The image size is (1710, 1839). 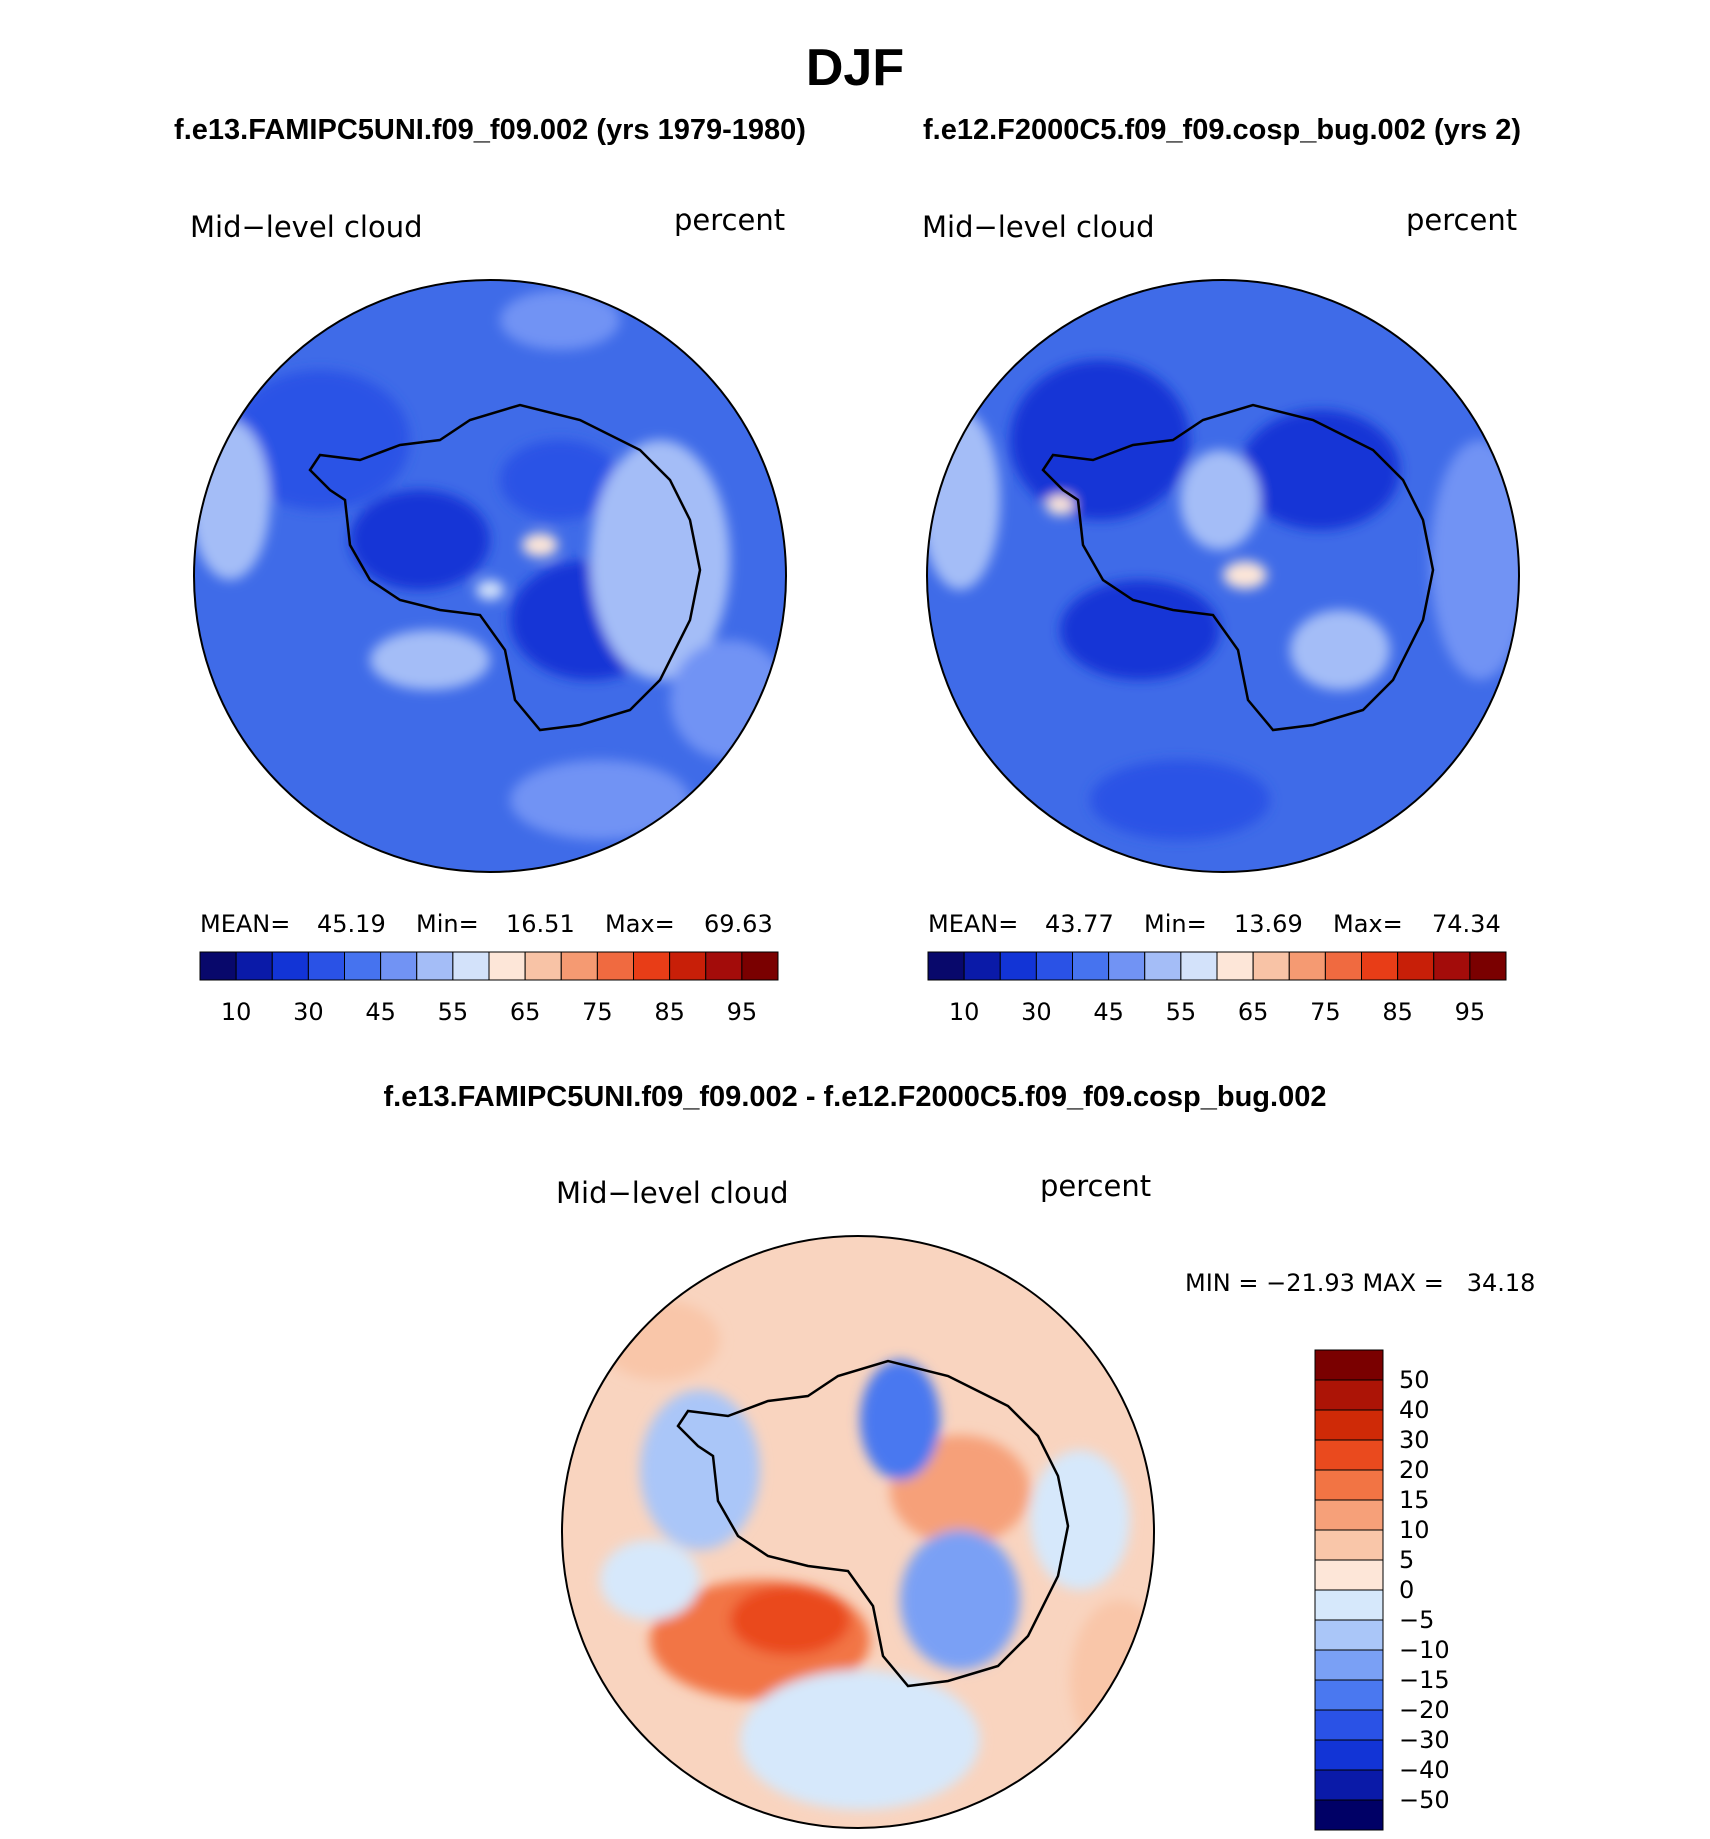 What do you see at coordinates (1424, 1770) in the screenshot?
I see `diff-colorbar-tick-label: −40` at bounding box center [1424, 1770].